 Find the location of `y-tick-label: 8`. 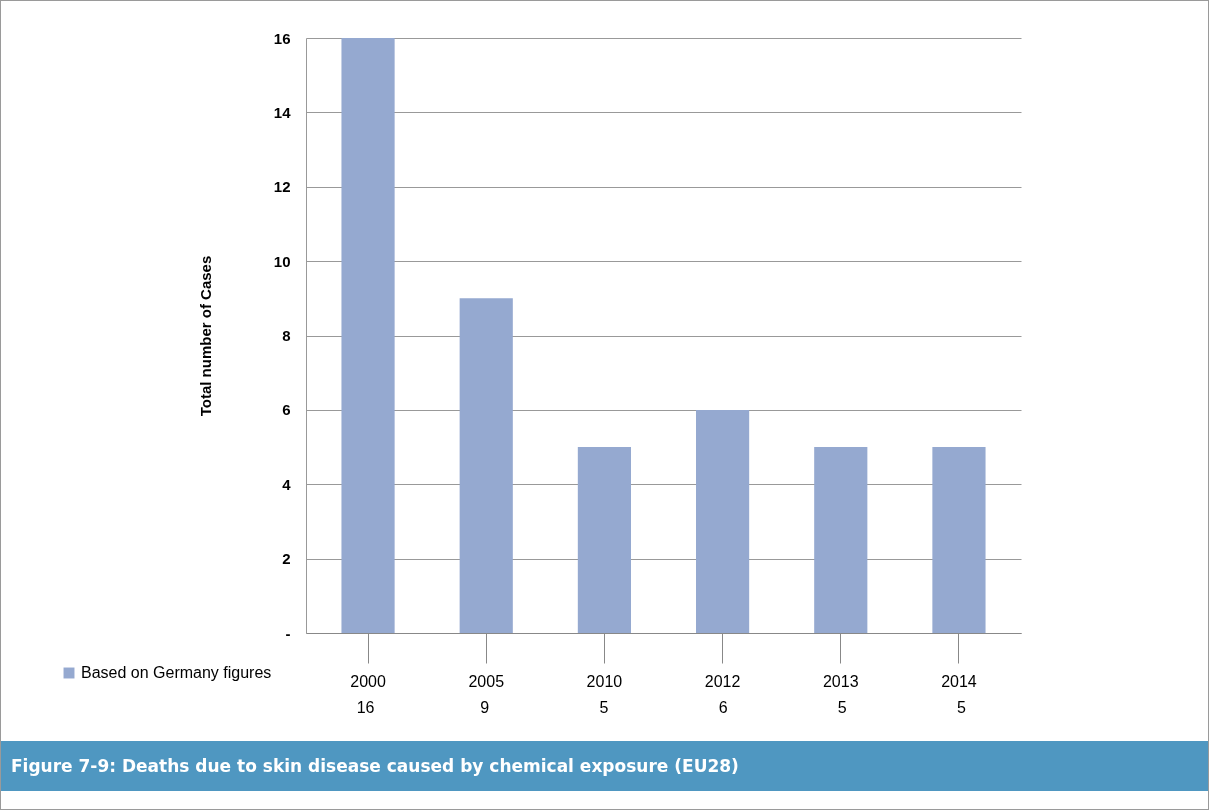

y-tick-label: 8 is located at coordinates (286, 335).